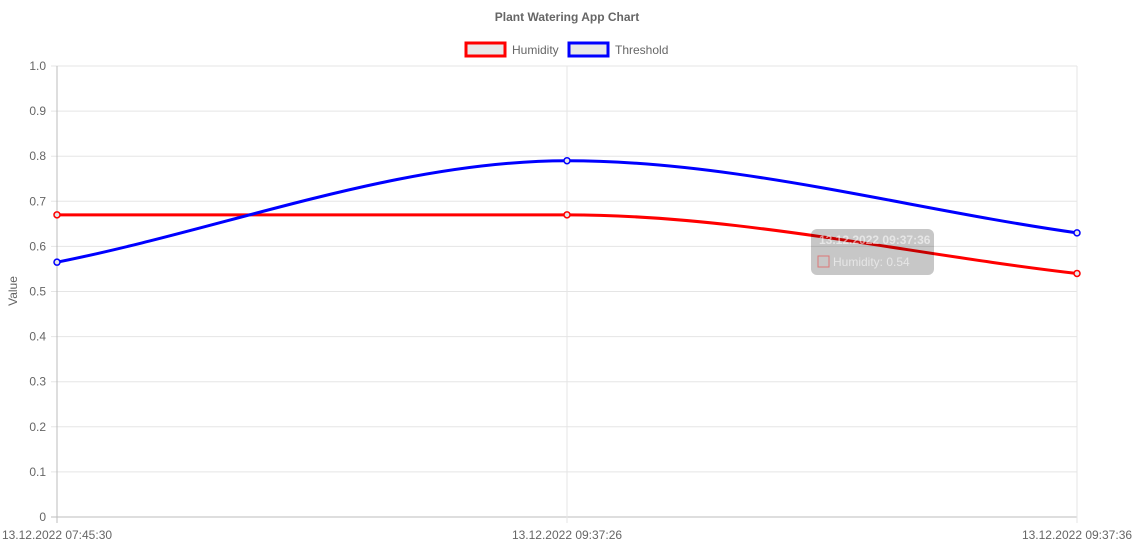  Describe the element at coordinates (485, 49) in the screenshot. I see `legend-swatch-humidity` at that location.